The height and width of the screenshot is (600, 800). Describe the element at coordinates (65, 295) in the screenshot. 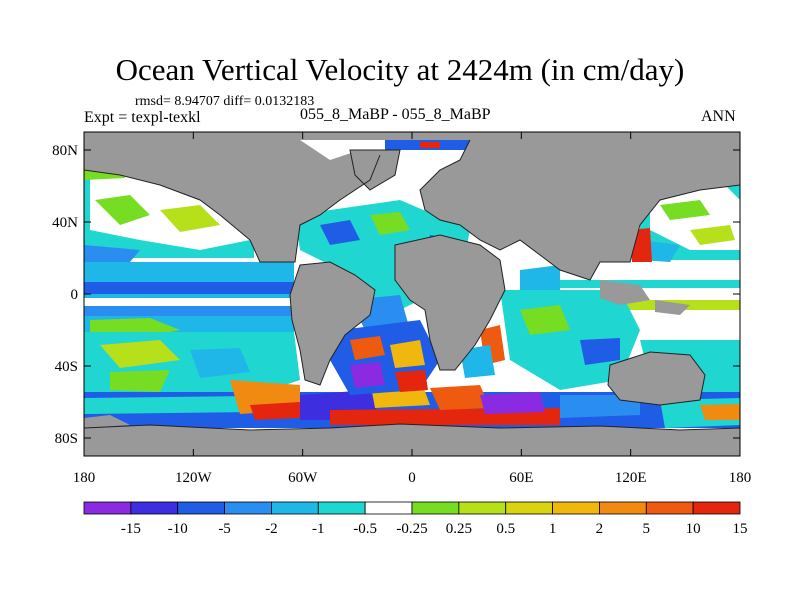

I see `y-axis-labels: 80N 40N 0 40S 80S` at that location.